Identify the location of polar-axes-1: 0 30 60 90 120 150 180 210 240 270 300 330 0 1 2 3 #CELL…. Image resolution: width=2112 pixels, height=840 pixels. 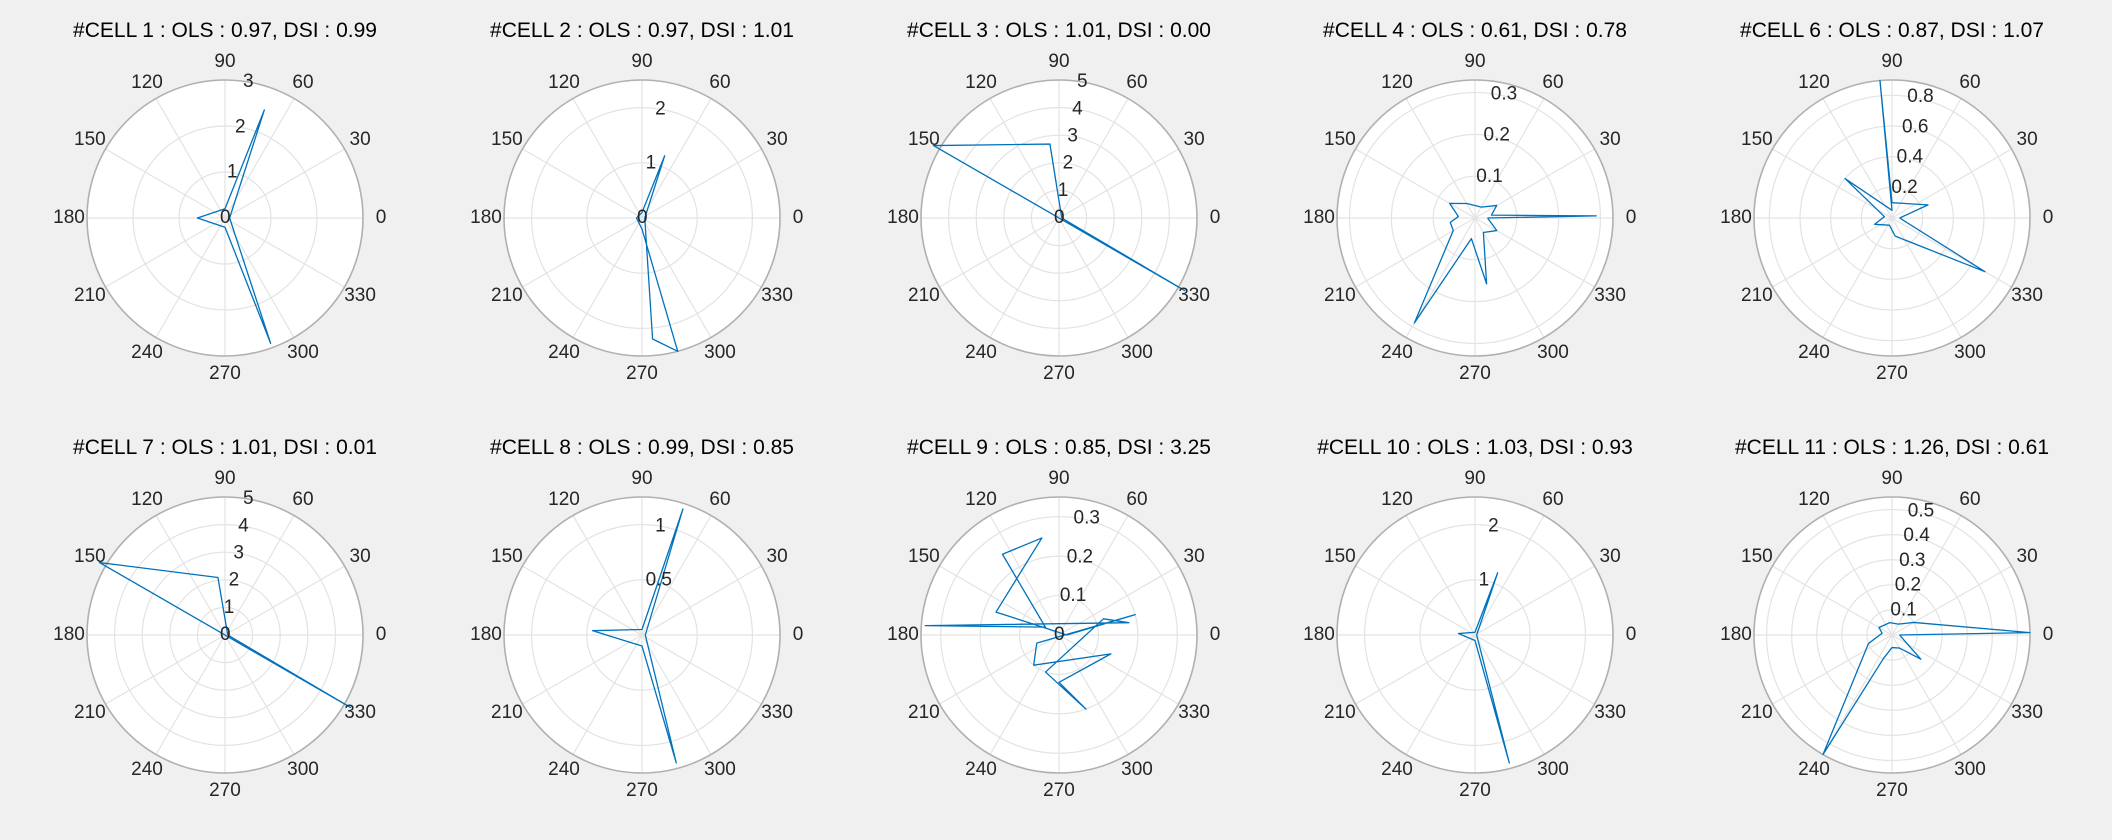
(219, 201).